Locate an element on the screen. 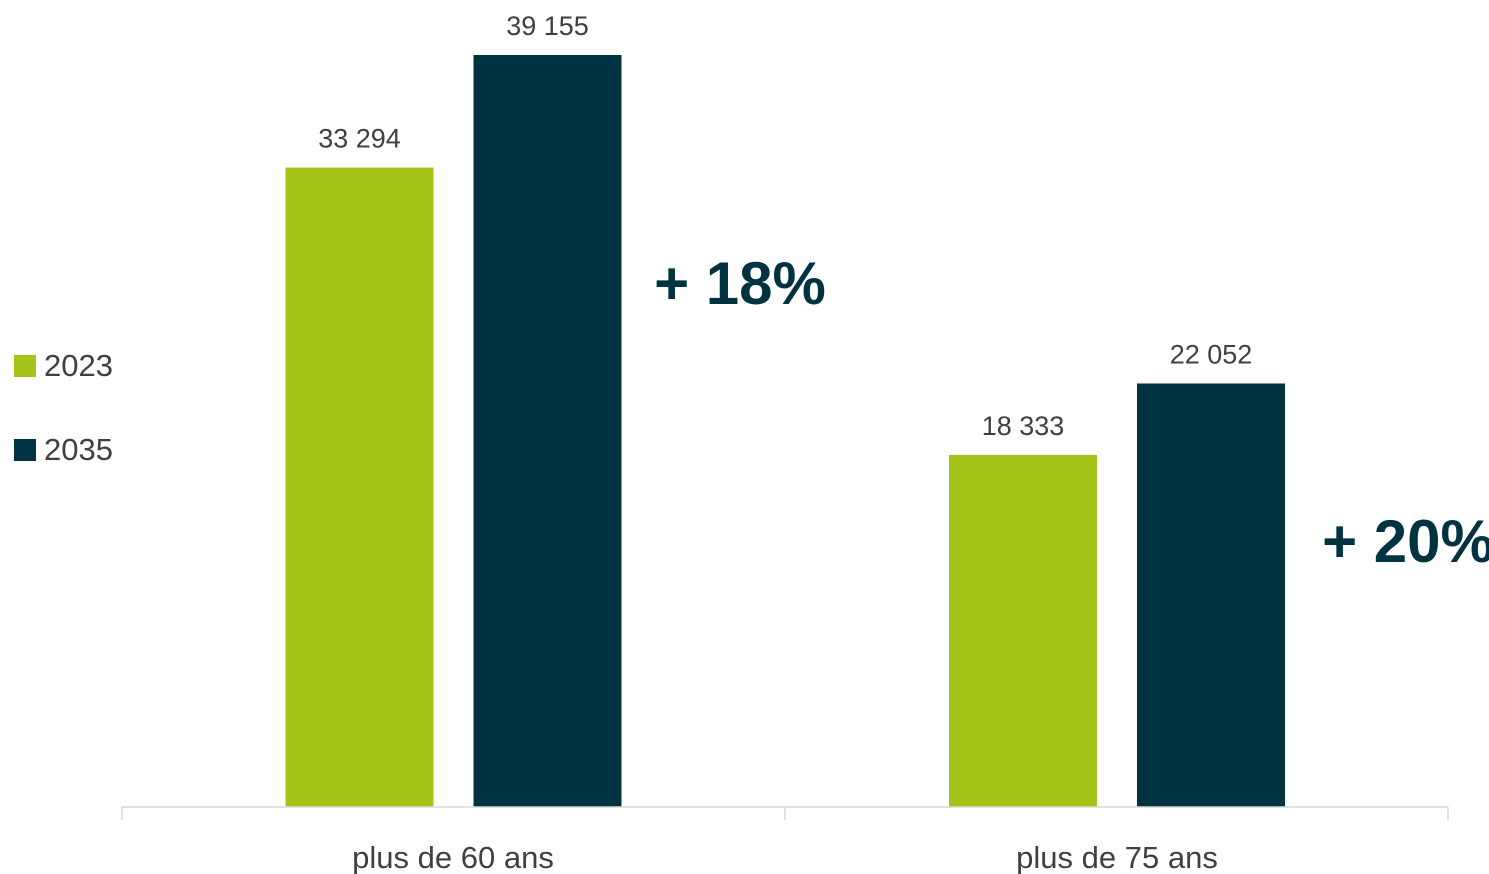  legend-swatch-2035 is located at coordinates (25, 450).